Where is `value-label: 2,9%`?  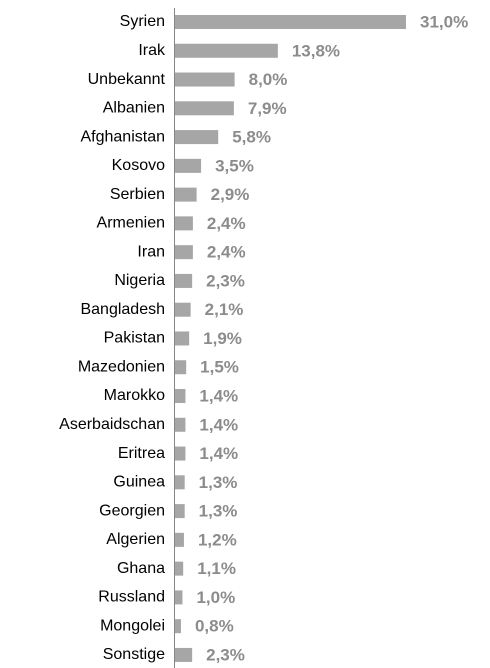
value-label: 2,9% is located at coordinates (230, 194).